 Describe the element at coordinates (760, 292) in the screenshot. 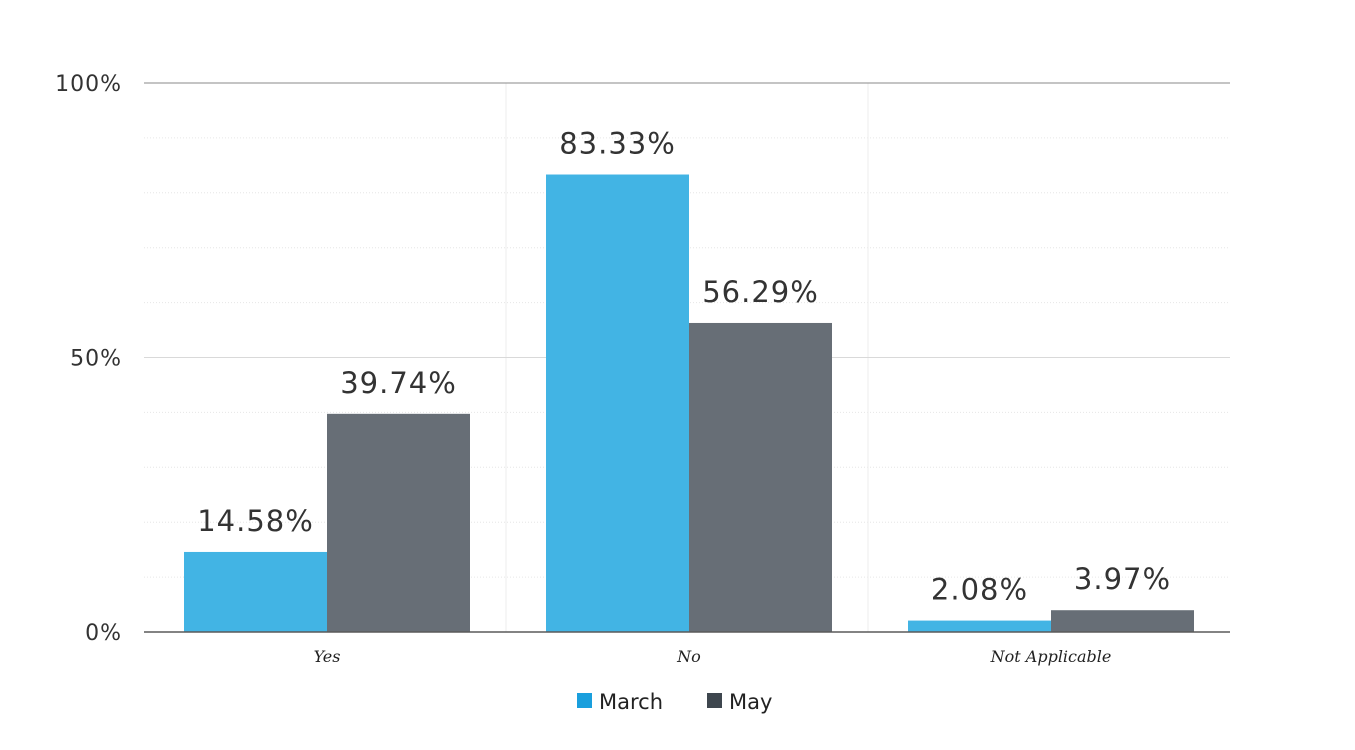

I see `data-label: 56.29%` at that location.